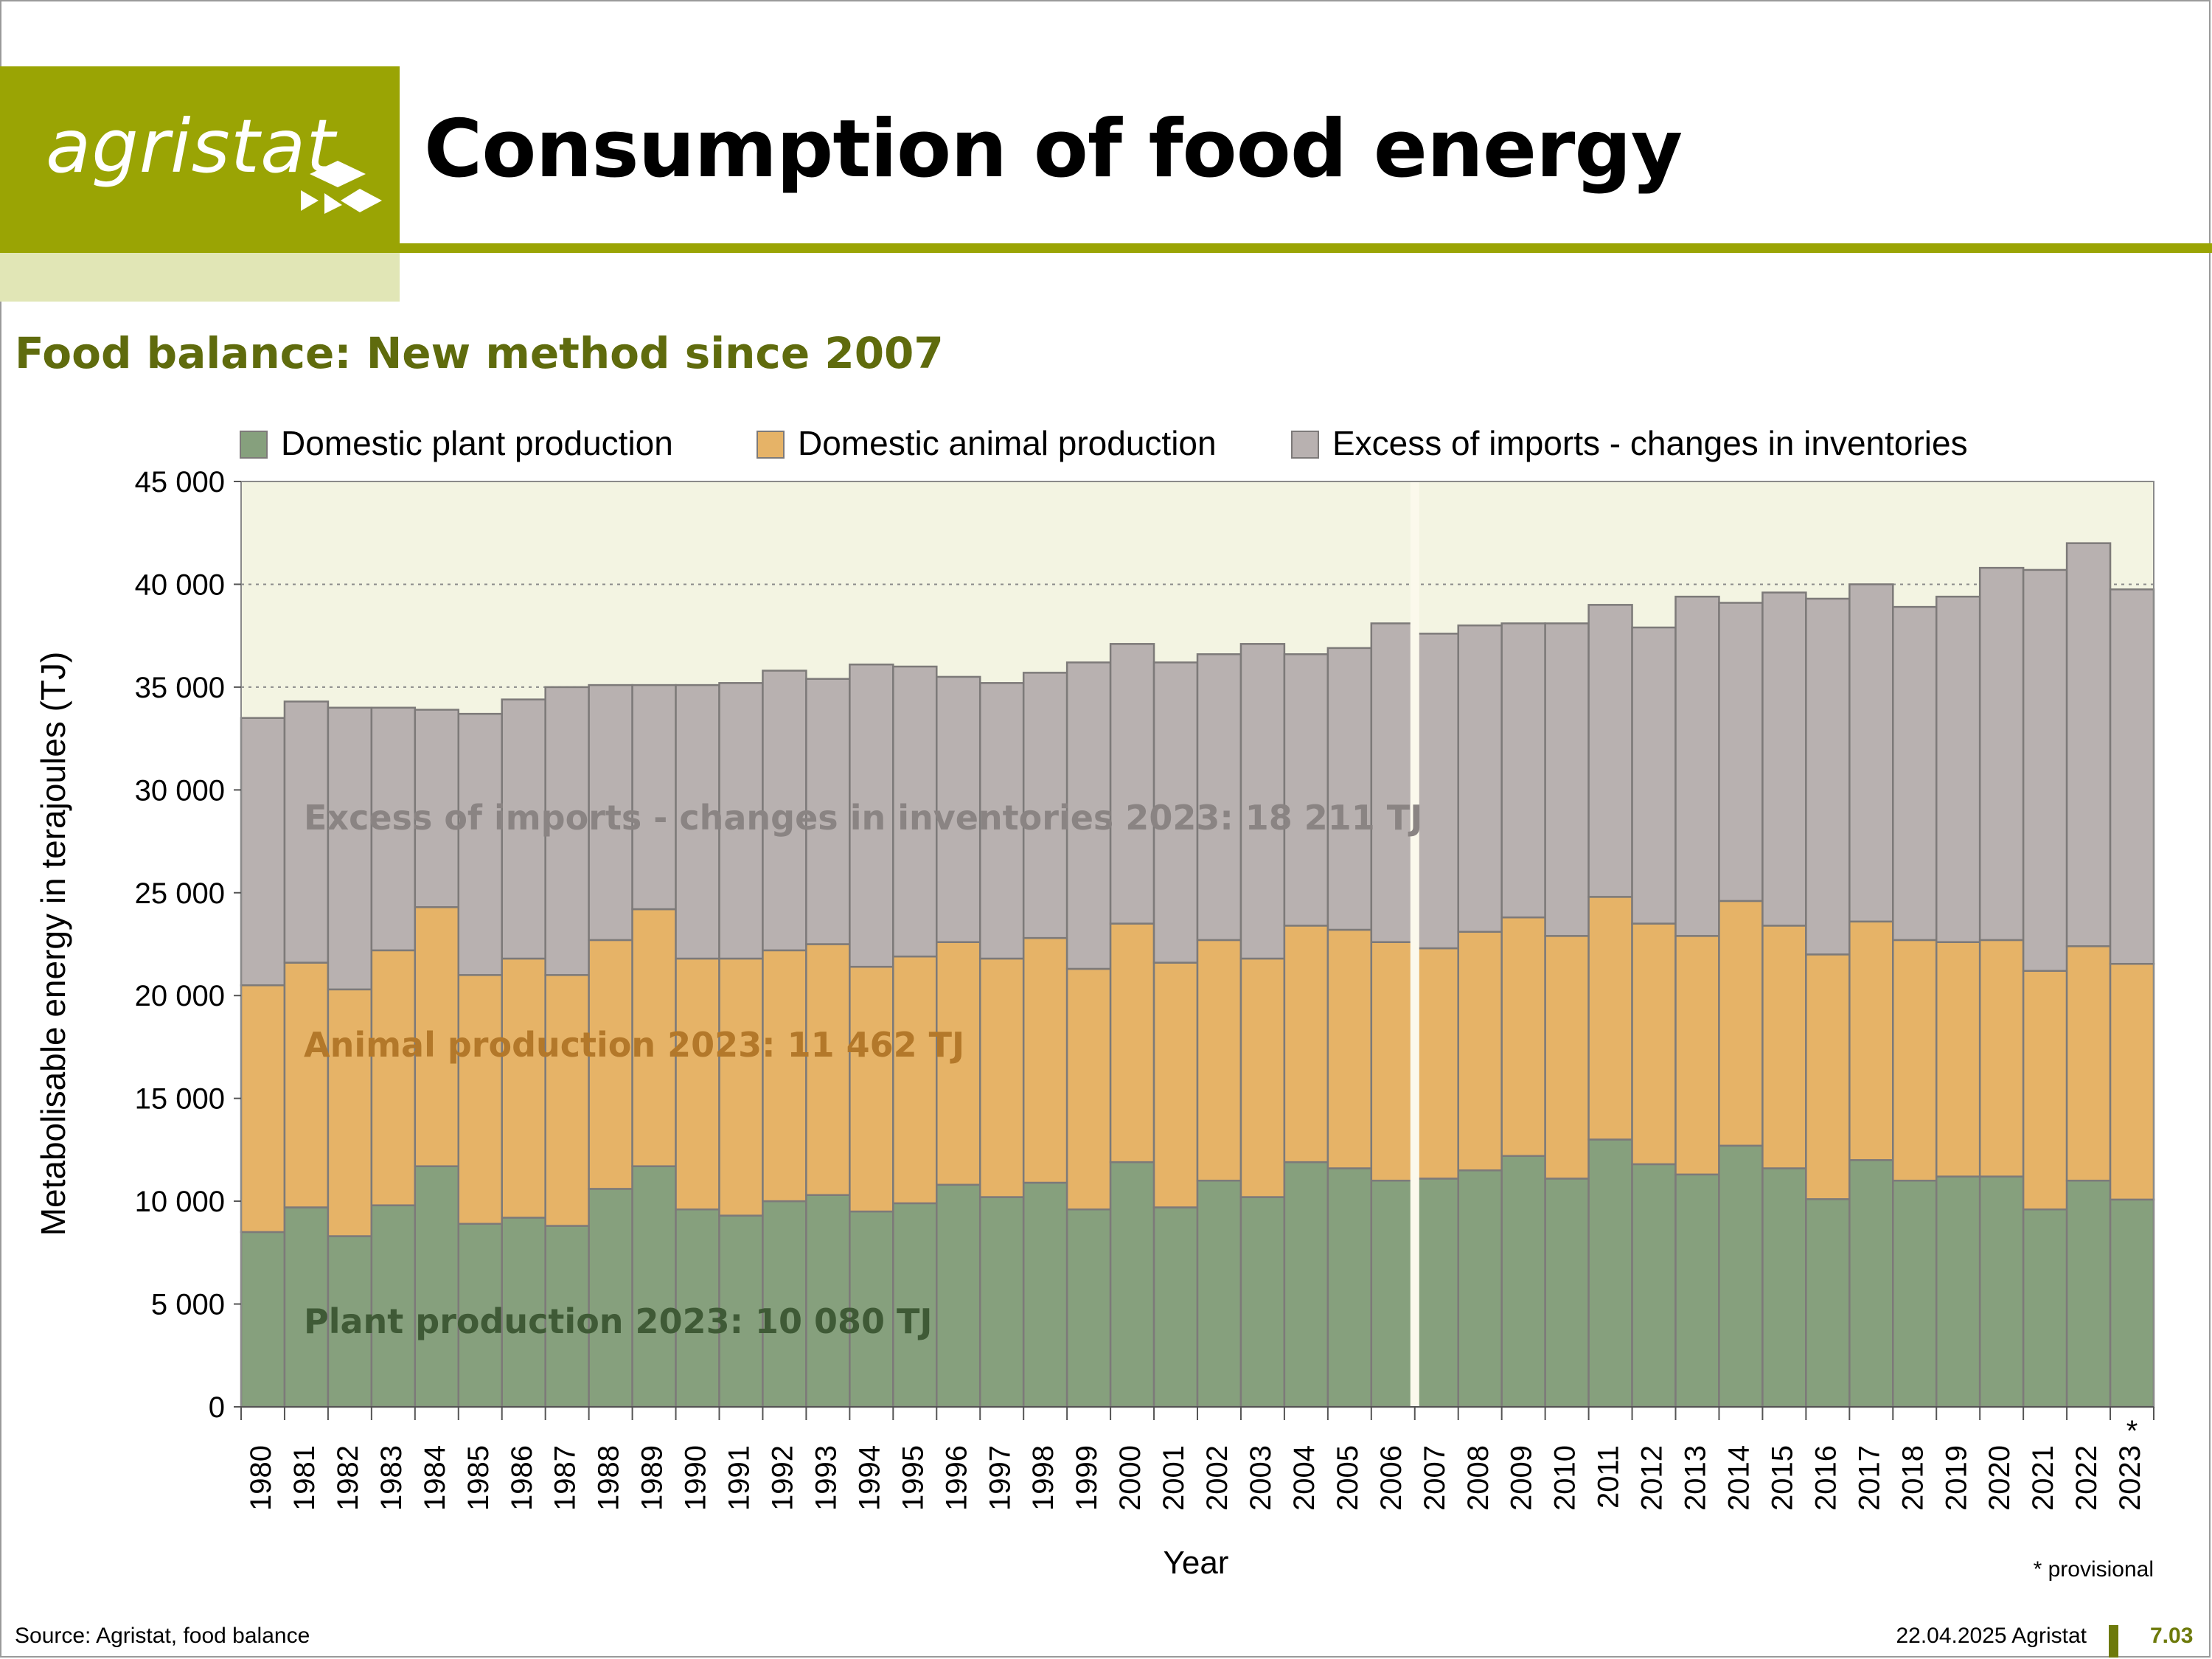 The height and width of the screenshot is (1659, 2212). I want to click on x-tick-label-1991: 1991, so click(739, 1478).